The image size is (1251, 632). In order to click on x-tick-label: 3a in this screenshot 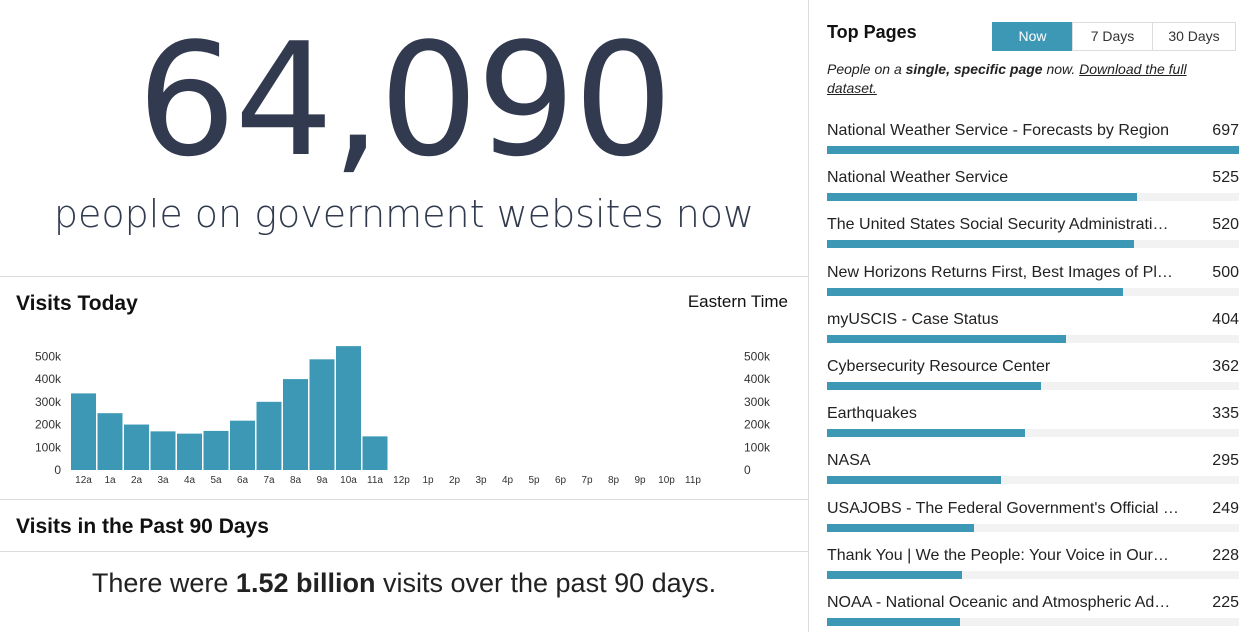, I will do `click(163, 480)`.